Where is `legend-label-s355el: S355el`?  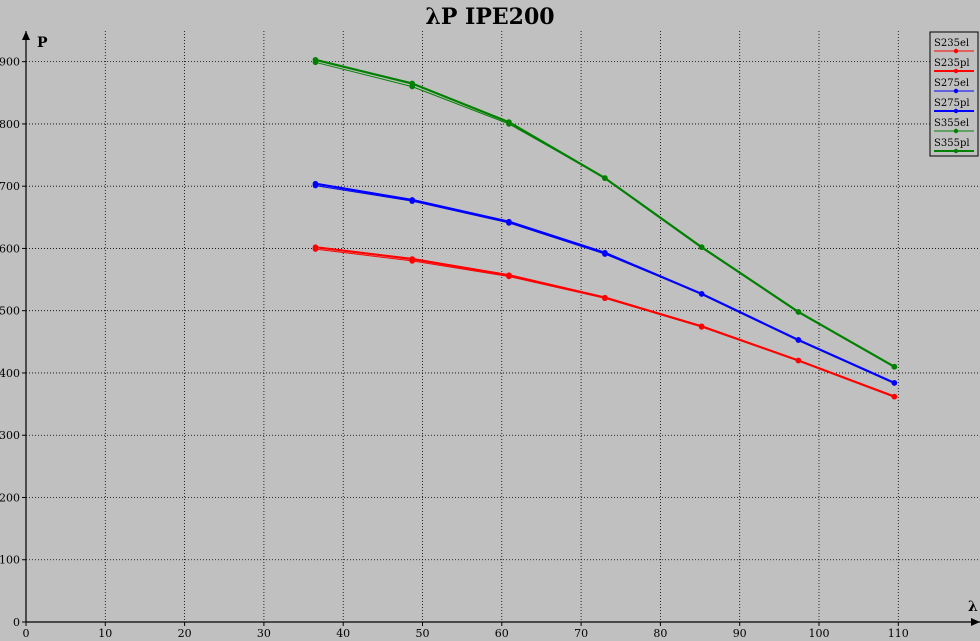
legend-label-s355el: S355el is located at coordinates (951, 123).